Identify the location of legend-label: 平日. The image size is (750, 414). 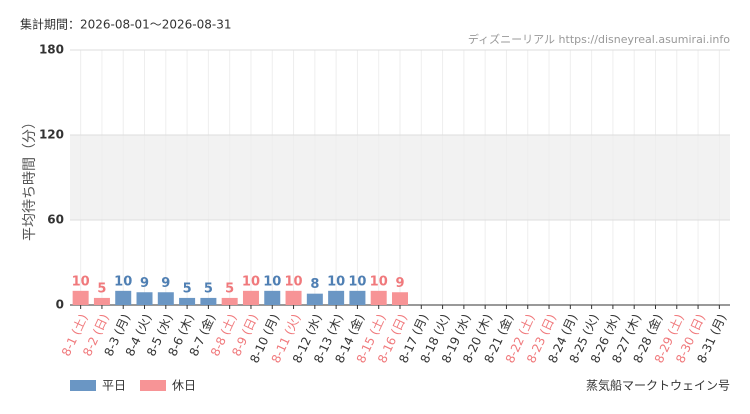
(114, 386).